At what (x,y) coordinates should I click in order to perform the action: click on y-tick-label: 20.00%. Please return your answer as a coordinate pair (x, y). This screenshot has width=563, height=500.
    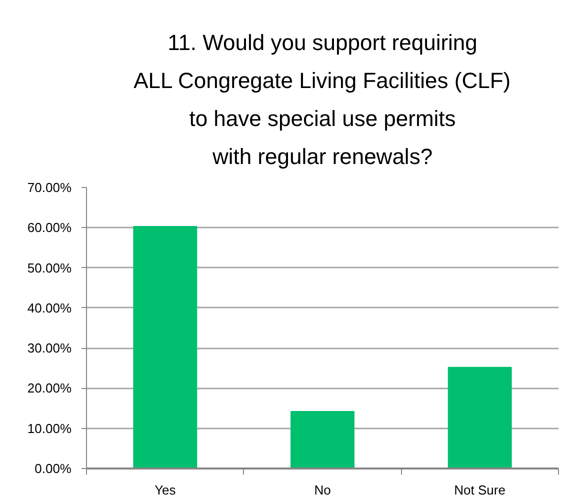
    Looking at the image, I should click on (49, 388).